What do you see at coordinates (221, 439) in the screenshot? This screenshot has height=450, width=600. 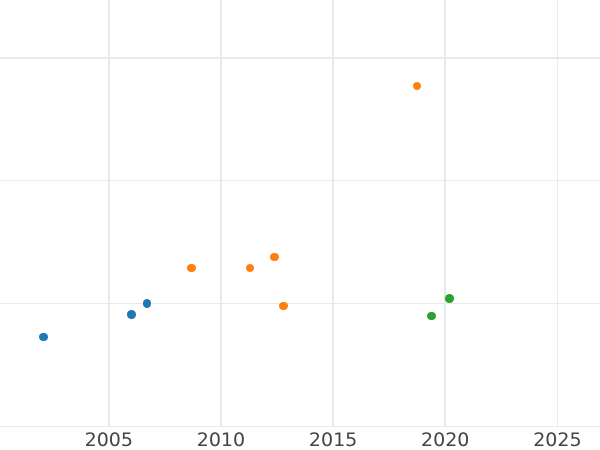 I see `x-tick-label: 2010` at bounding box center [221, 439].